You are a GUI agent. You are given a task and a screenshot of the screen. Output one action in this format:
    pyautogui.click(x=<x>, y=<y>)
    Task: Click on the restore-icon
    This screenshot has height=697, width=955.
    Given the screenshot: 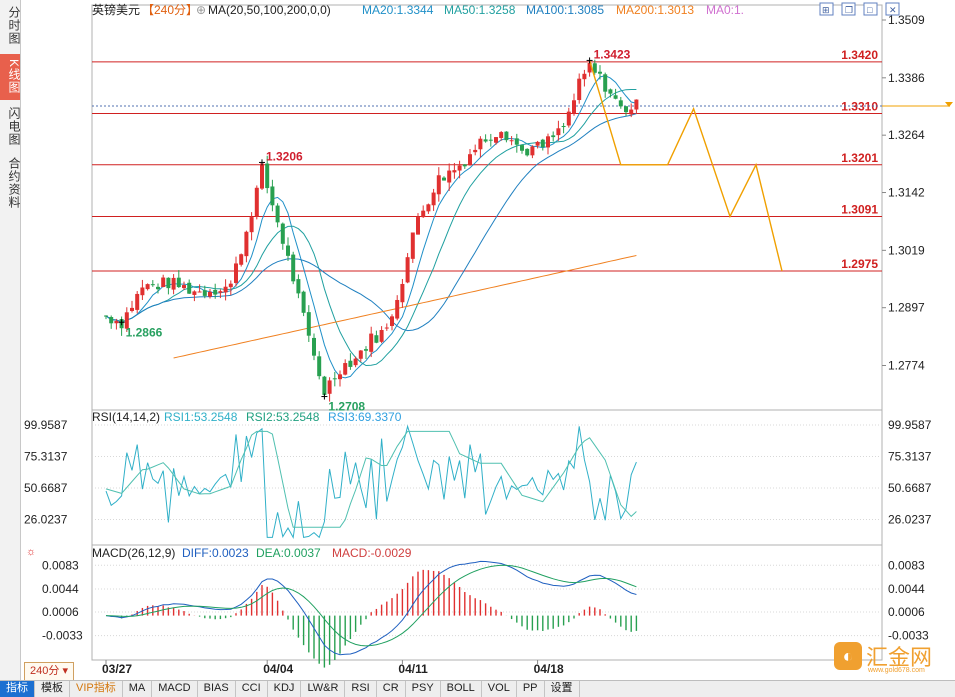 What is the action you would take?
    pyautogui.click(x=848, y=9)
    